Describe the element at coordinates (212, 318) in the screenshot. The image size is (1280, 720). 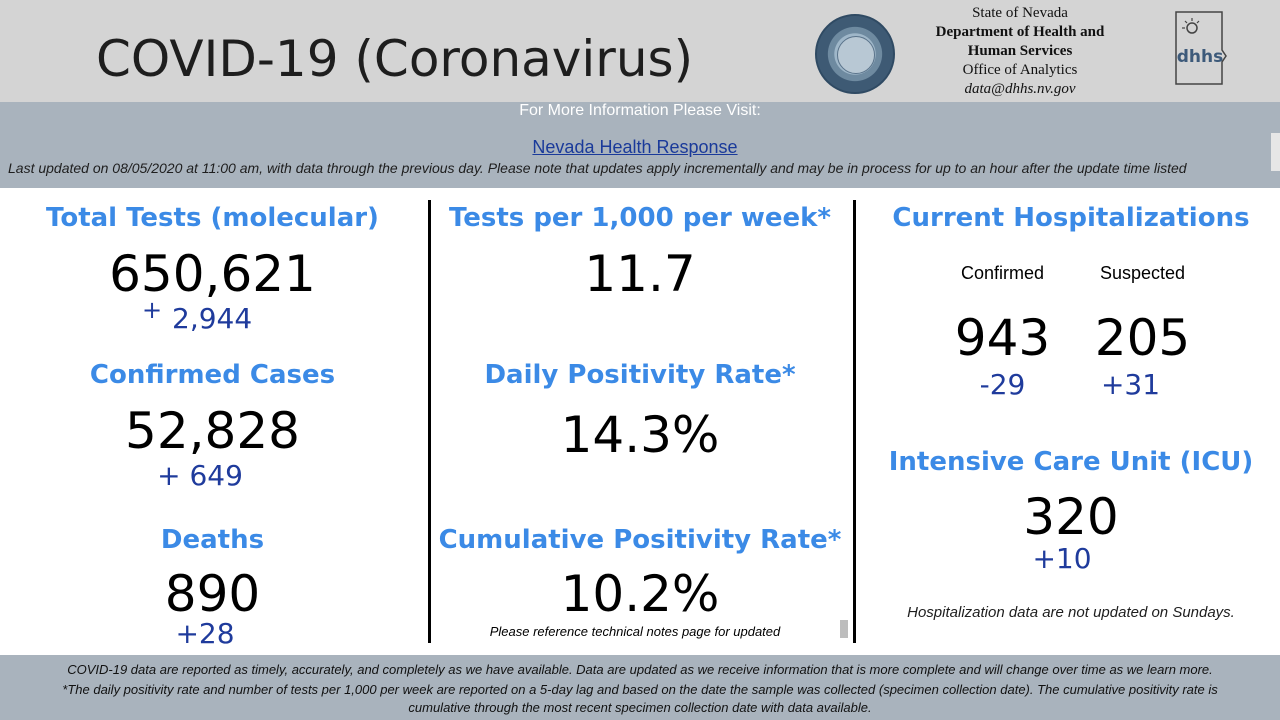
I see `total-tests-delta: 2,944` at that location.